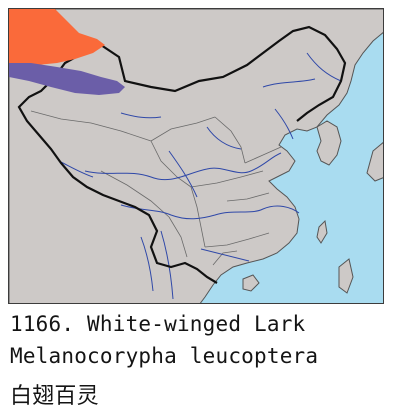 Image resolution: width=404 pixels, height=416 pixels. What do you see at coordinates (158, 324) in the screenshot?
I see `species-number-and-english-name: 1166. White-winged Lark` at bounding box center [158, 324].